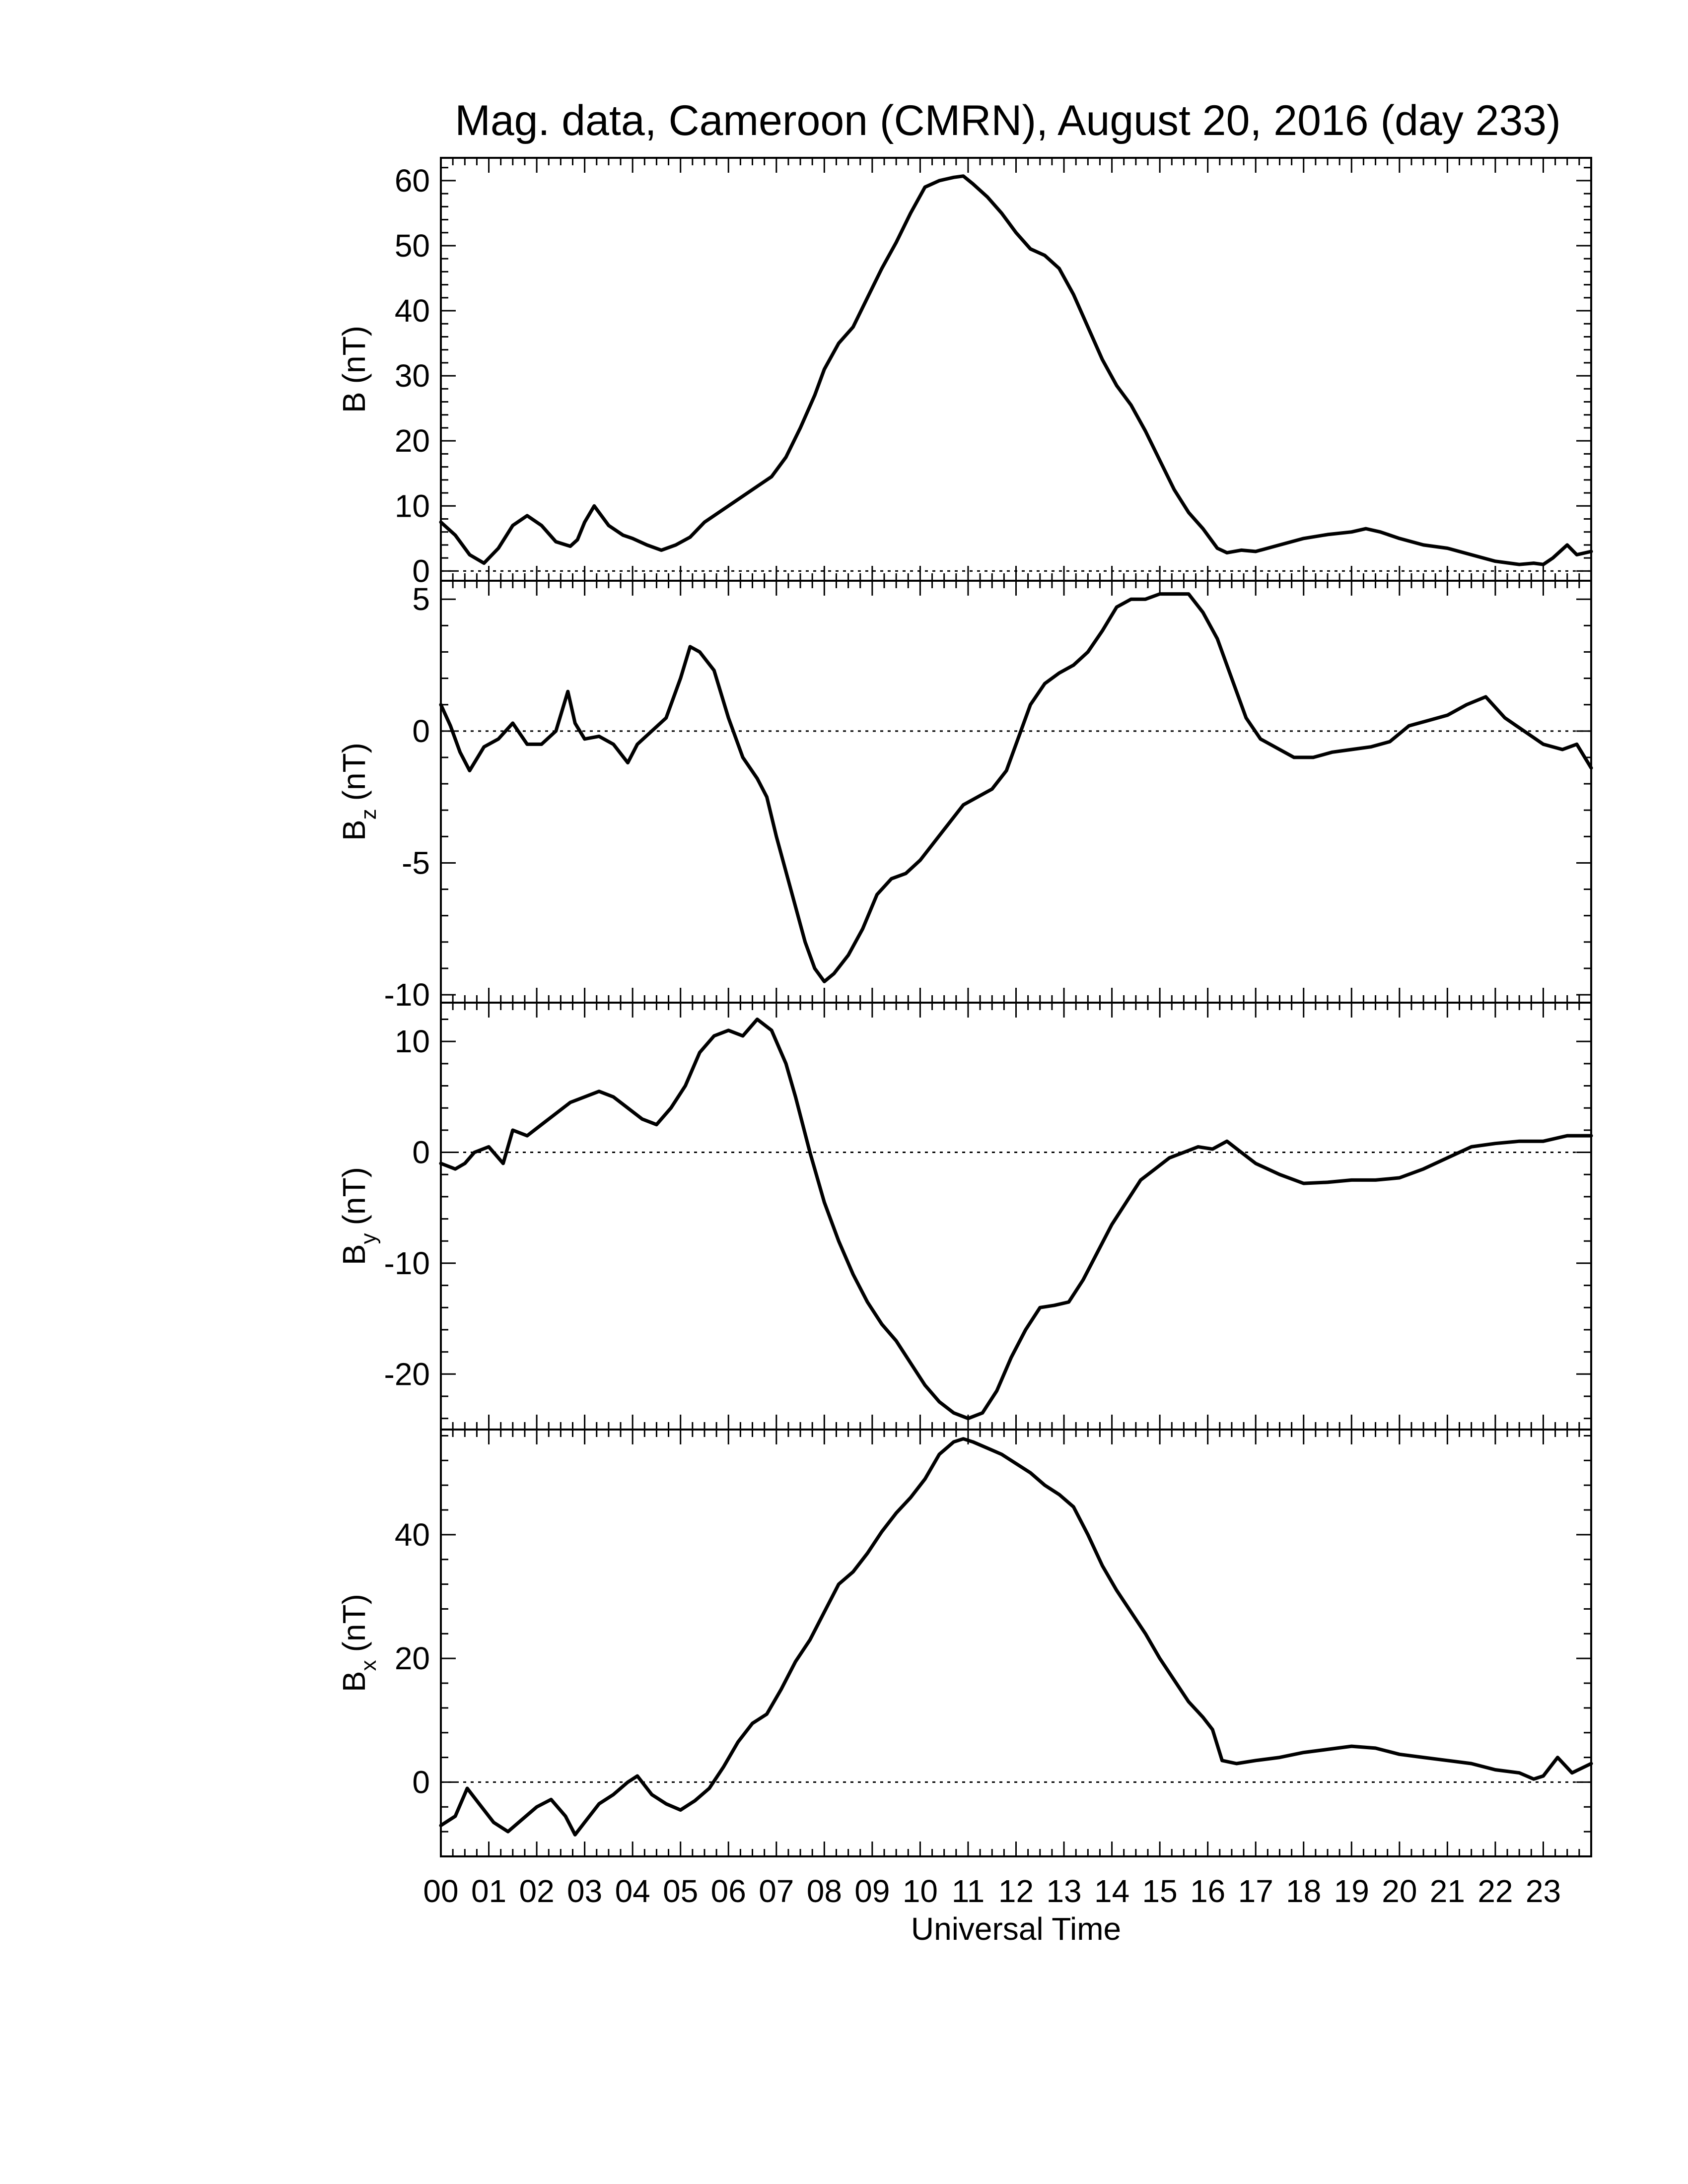  Describe the element at coordinates (412, 181) in the screenshot. I see `y-tick-label: 60` at that location.